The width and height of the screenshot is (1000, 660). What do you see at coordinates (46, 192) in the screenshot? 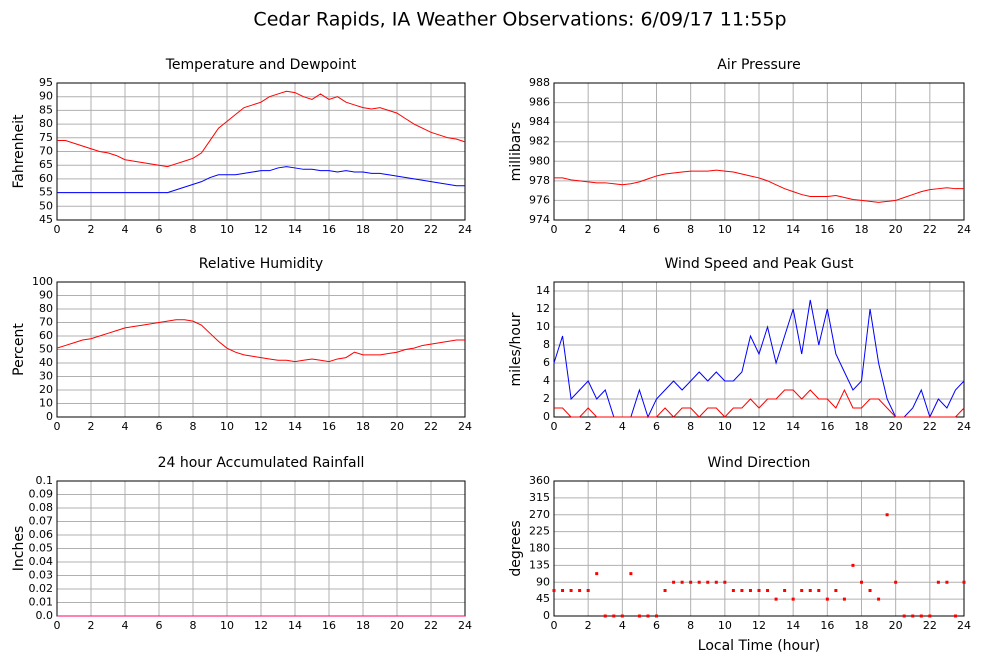
I see `y-tick-label: 55` at bounding box center [46, 192].